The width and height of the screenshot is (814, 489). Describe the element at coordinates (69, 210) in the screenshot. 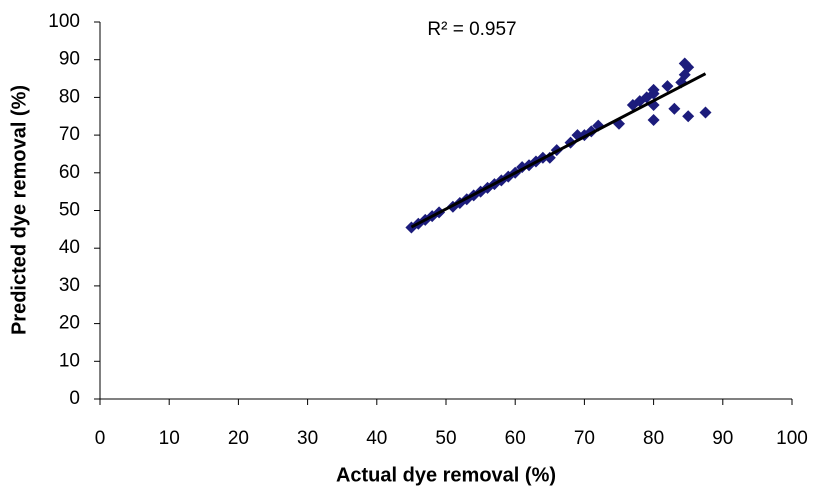

I see `y-tick-label: 50` at that location.